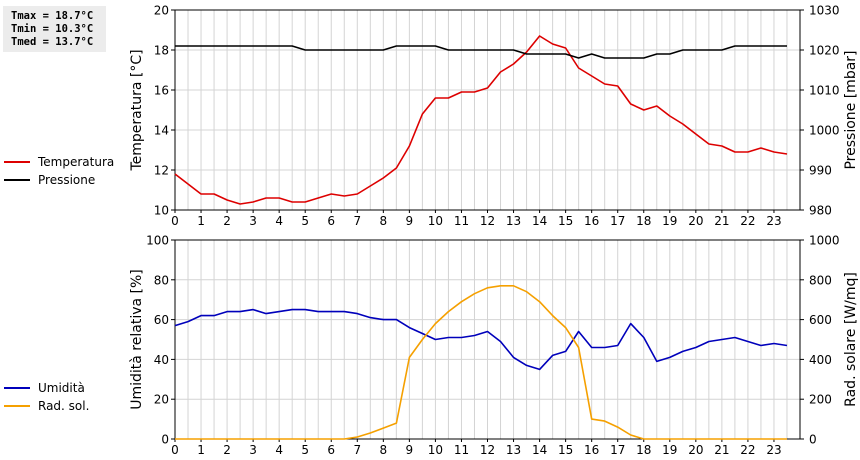 This screenshot has height=460, width=860. Describe the element at coordinates (851, 109) in the screenshot. I see `y2-axis-label: Pressione [mbar]` at that location.